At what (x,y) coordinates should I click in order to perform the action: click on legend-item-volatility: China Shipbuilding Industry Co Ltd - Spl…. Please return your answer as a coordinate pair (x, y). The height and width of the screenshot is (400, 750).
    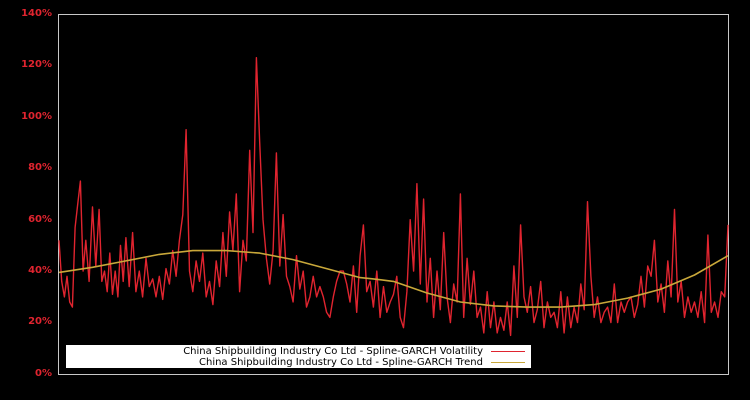
    Looking at the image, I should click on (354, 351).